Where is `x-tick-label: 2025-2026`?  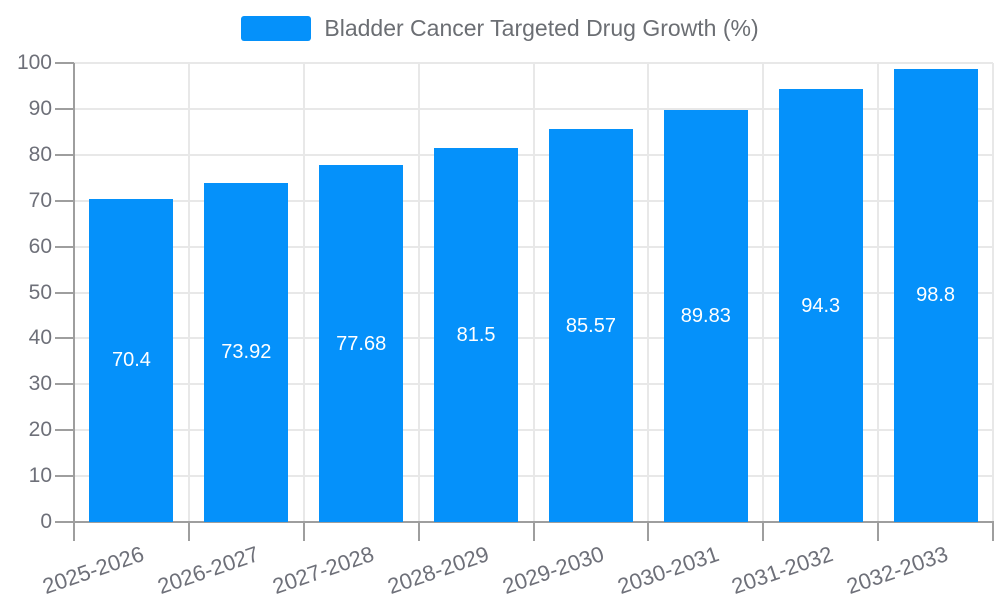
x-tick-label: 2025-2026 is located at coordinates (93, 570).